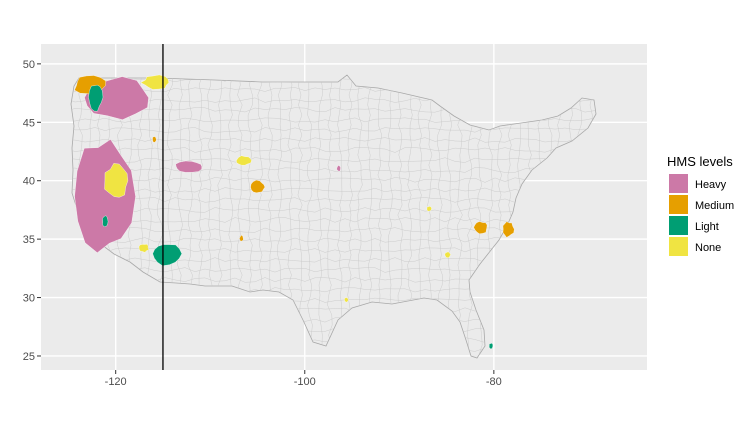  I want to click on y-tick-label-2: 35, so click(29, 240).